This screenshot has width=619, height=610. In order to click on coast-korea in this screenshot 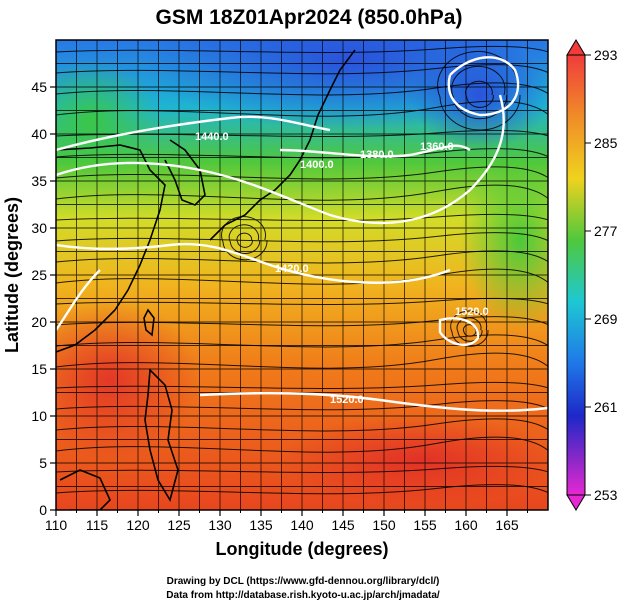, I will do `click(185, 172)`.